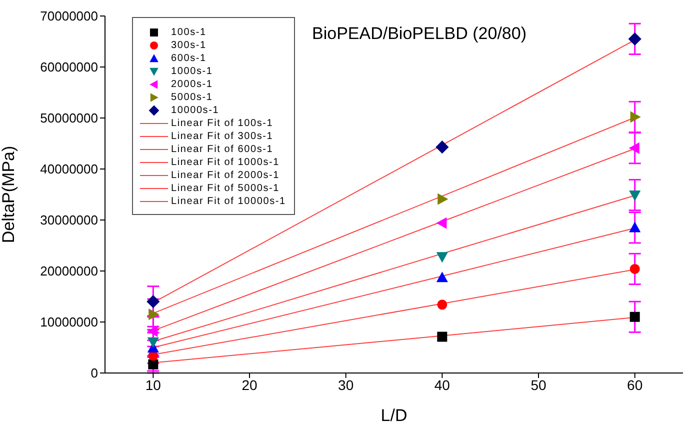  What do you see at coordinates (346, 384) in the screenshot?
I see `x-tick-label: 30` at bounding box center [346, 384].